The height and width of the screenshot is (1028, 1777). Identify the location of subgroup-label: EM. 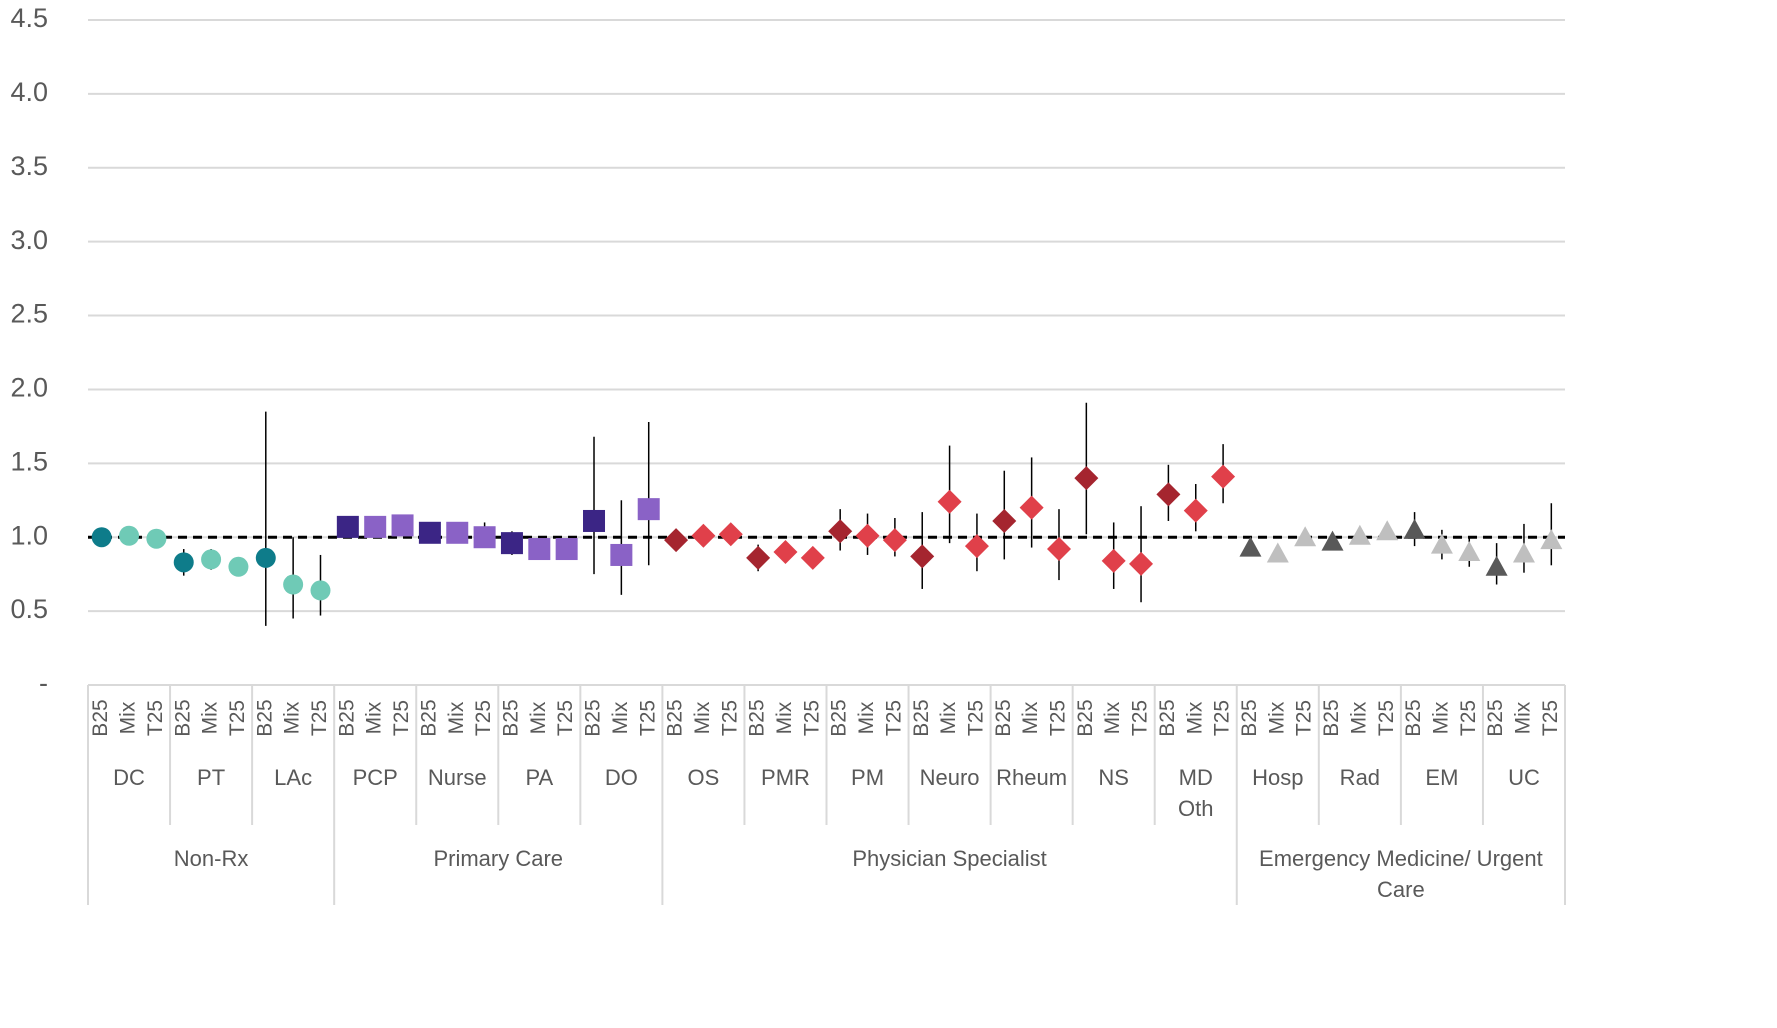
(1442, 777).